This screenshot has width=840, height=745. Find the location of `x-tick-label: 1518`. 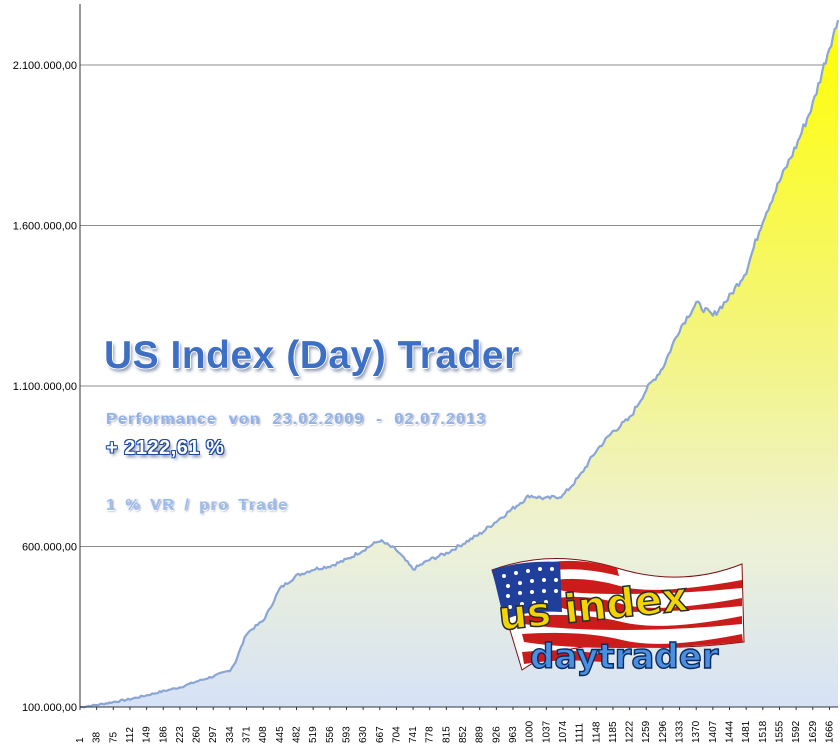

x-tick-label: 1518 is located at coordinates (763, 731).